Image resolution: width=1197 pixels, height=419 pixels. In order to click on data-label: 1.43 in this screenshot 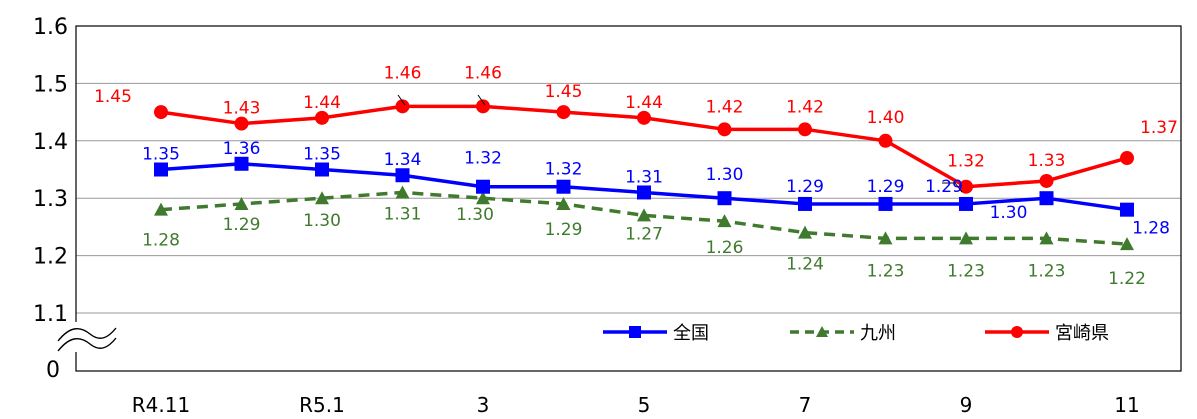, I will do `click(242, 109)`.